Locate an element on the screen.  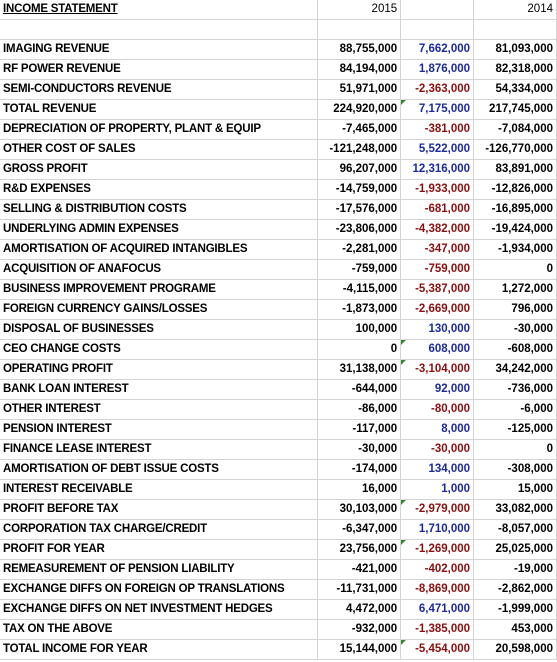
row-label-cell: OTHER INTEREST is located at coordinates (159, 409).